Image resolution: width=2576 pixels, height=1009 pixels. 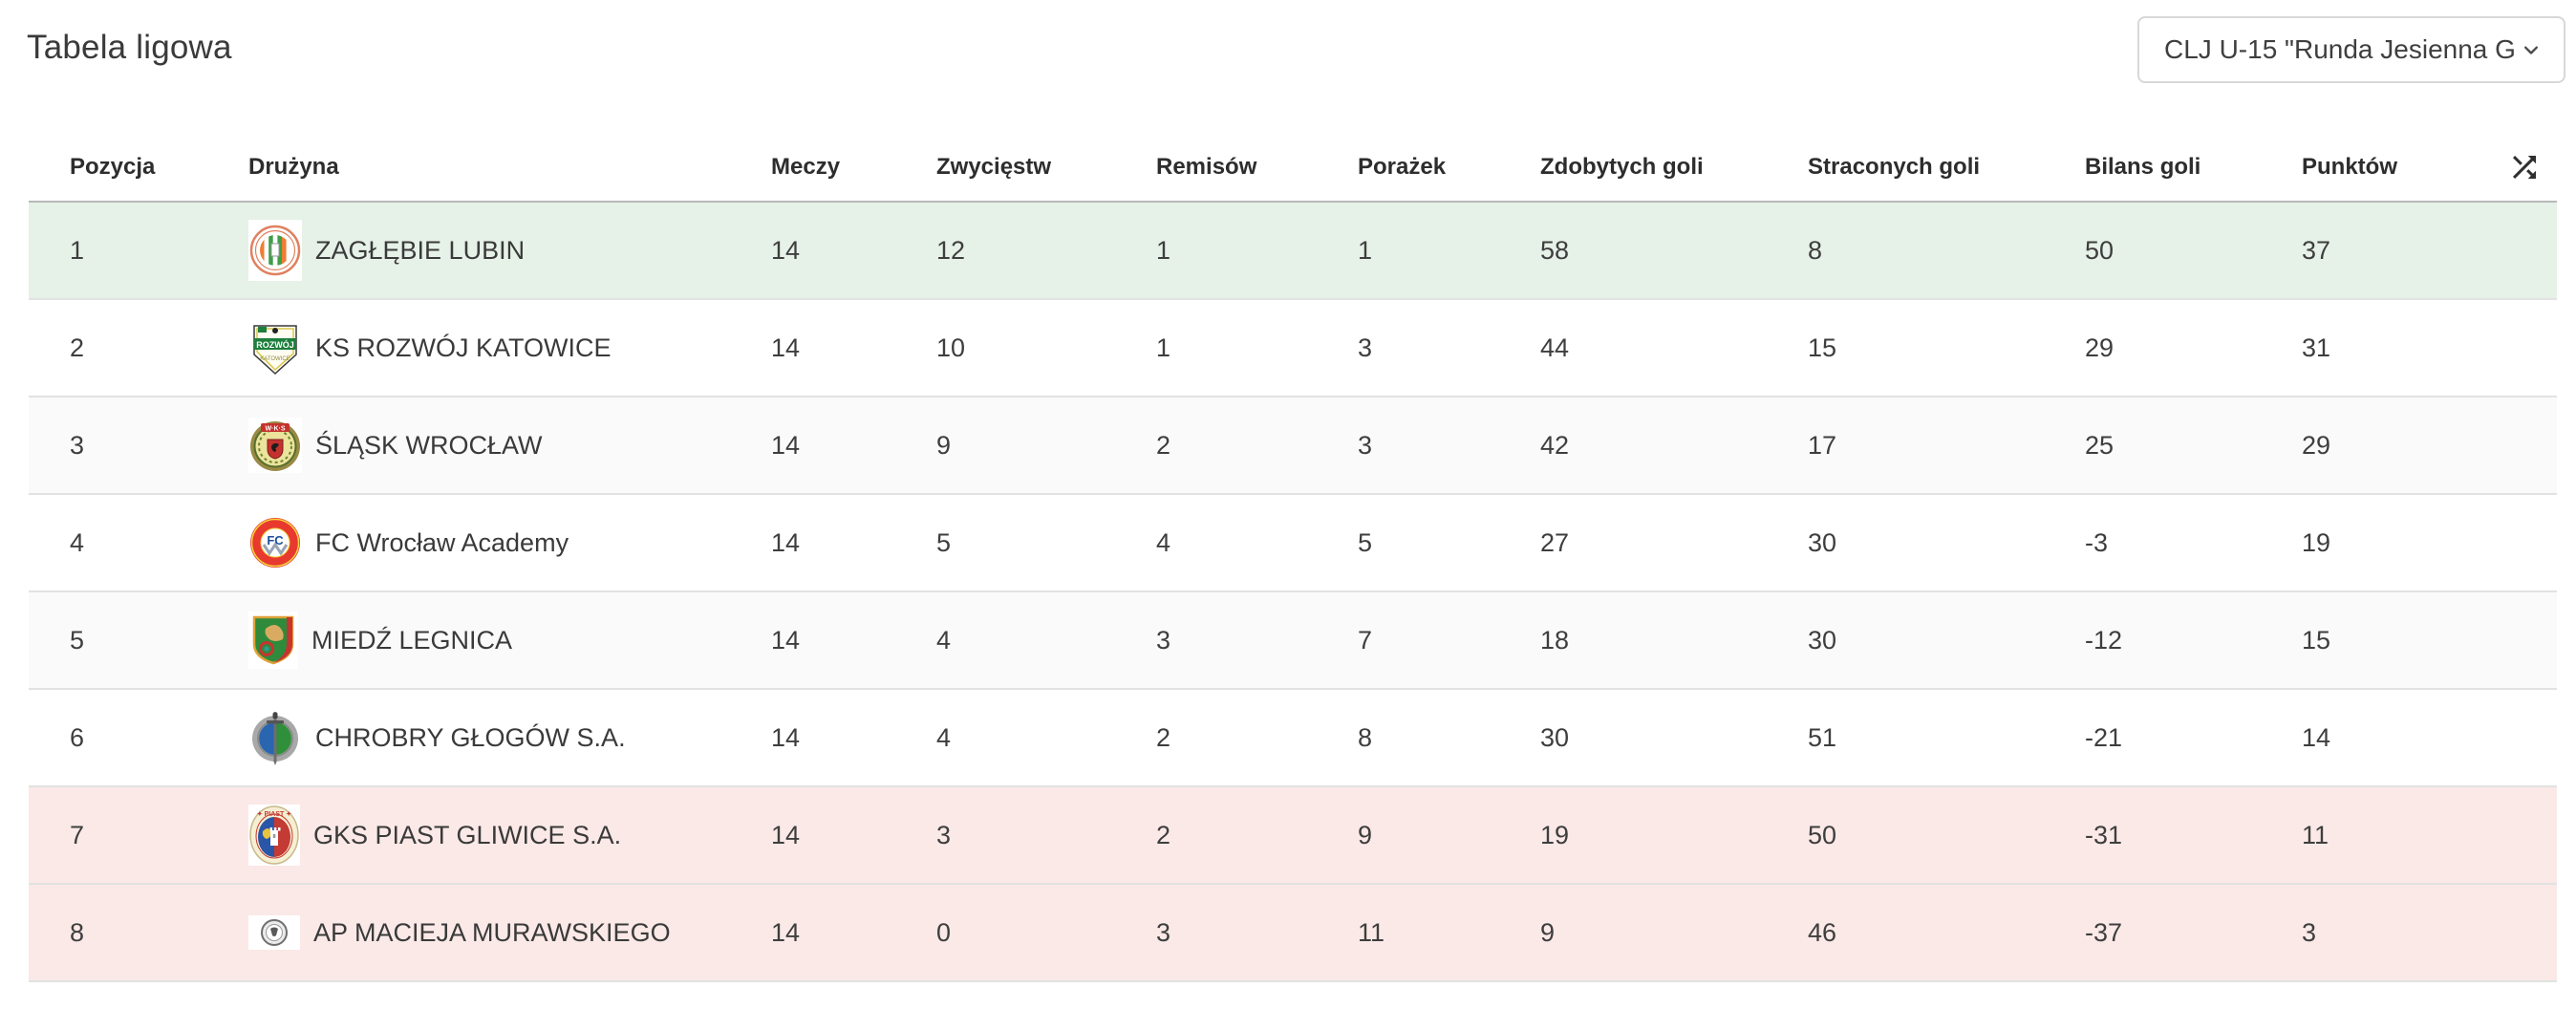 I want to click on points-value: 11, so click(x=2315, y=834).